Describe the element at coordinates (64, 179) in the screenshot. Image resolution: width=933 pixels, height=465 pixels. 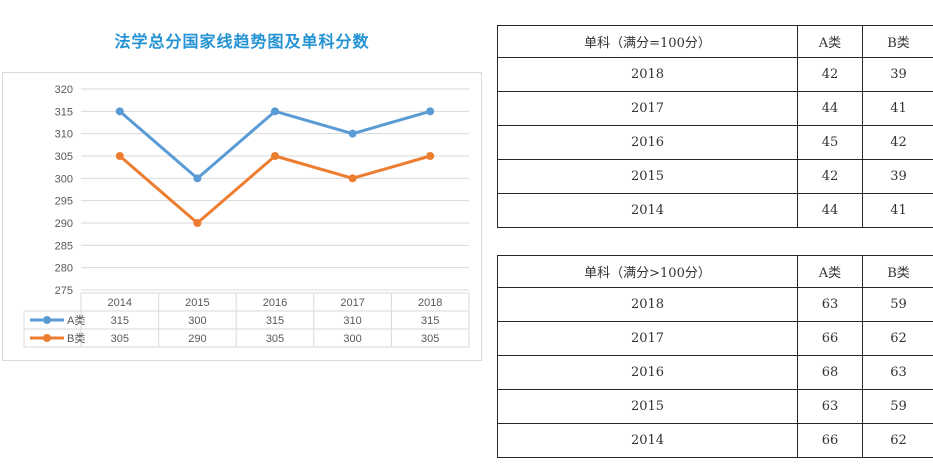
I see `y-axis-tick-label: 300` at that location.